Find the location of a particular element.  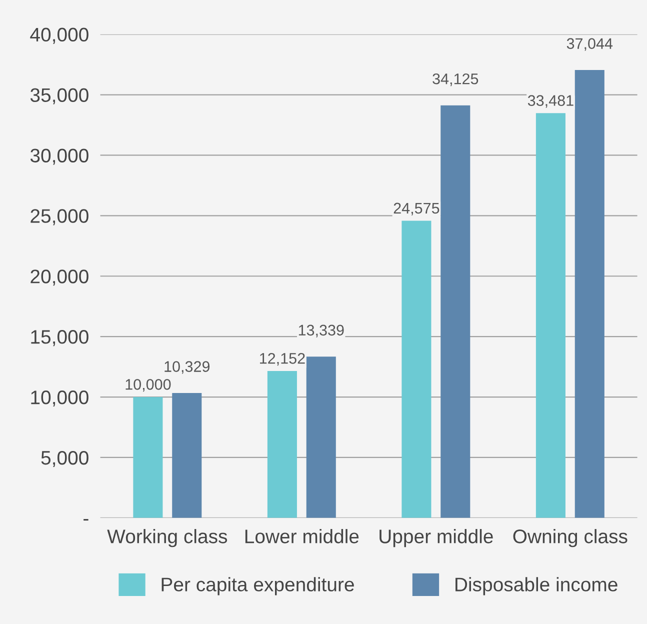

legend-label: Disposable income is located at coordinates (537, 586).